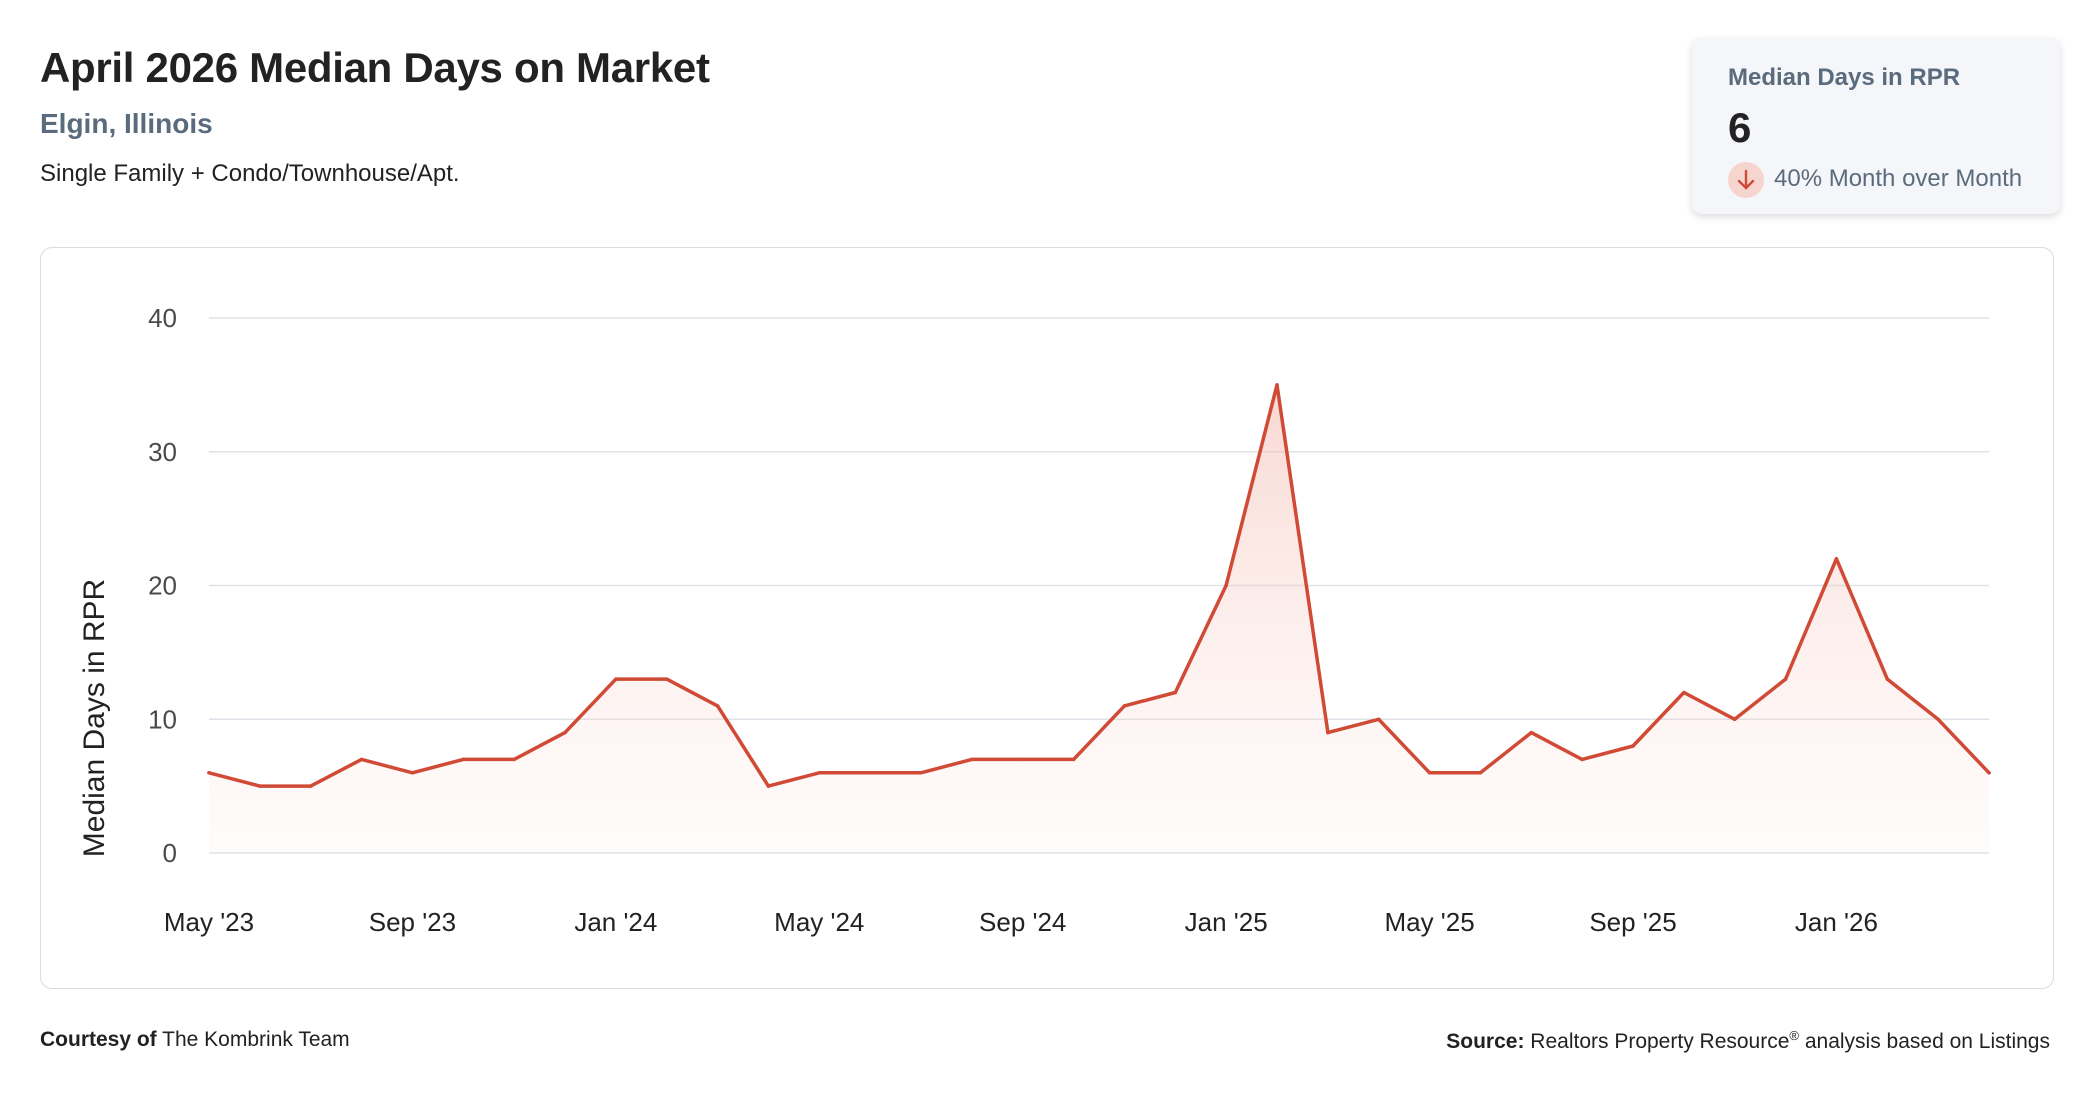 The width and height of the screenshot is (2096, 1100). Describe the element at coordinates (162, 719) in the screenshot. I see `y-tick-label: 10` at that location.